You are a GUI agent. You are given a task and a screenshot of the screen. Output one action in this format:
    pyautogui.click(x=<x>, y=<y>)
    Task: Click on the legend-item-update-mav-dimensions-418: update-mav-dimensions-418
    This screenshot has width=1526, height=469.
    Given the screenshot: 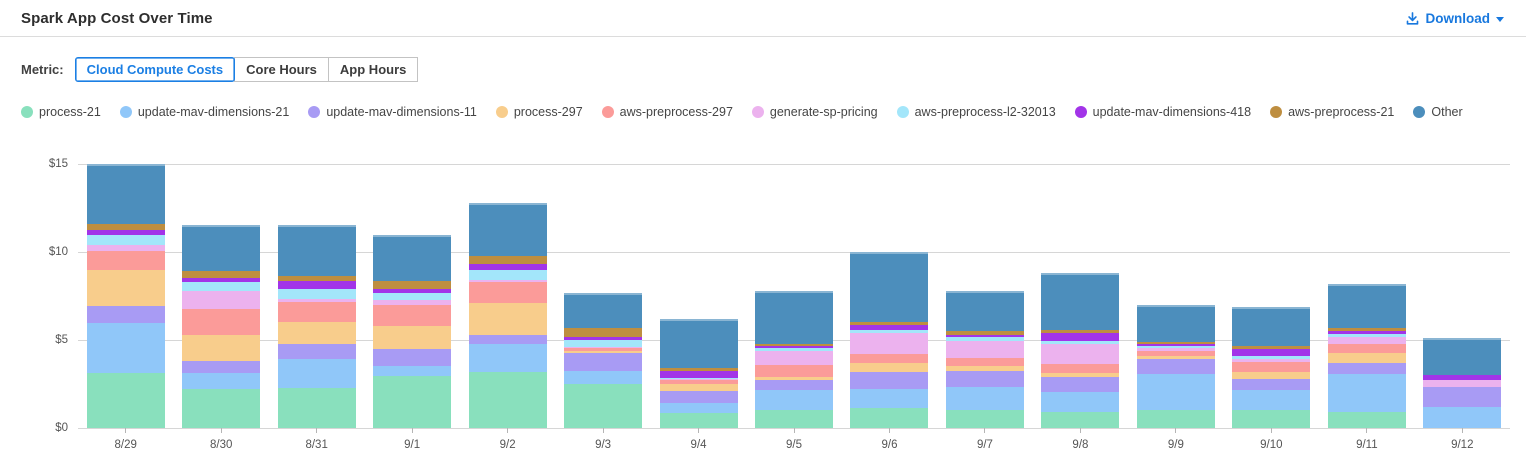 What is the action you would take?
    pyautogui.click(x=1162, y=112)
    